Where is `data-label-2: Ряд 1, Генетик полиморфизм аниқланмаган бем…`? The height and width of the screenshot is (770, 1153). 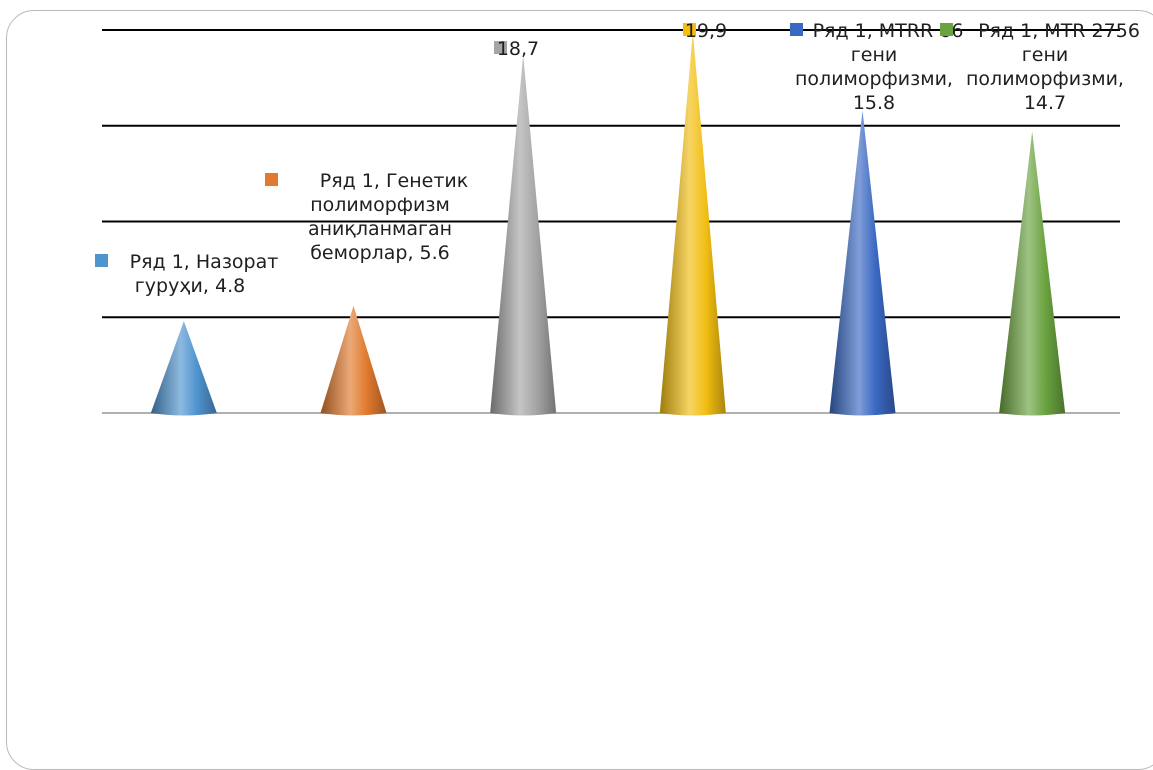 data-label-2: Ряд 1, Генетик полиморфизм аниқланмаган бем… is located at coordinates (388, 217).